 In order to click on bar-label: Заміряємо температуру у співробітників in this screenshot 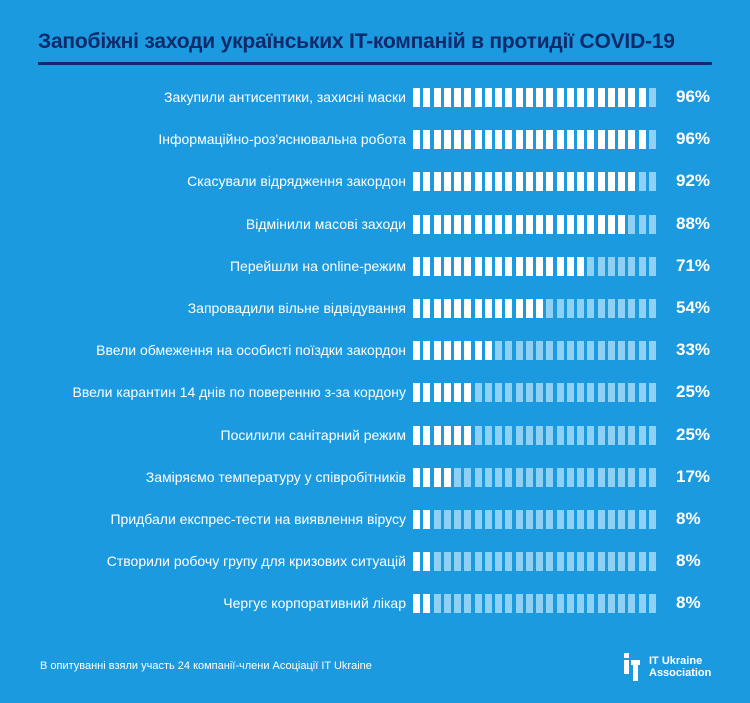, I will do `click(275, 476)`.